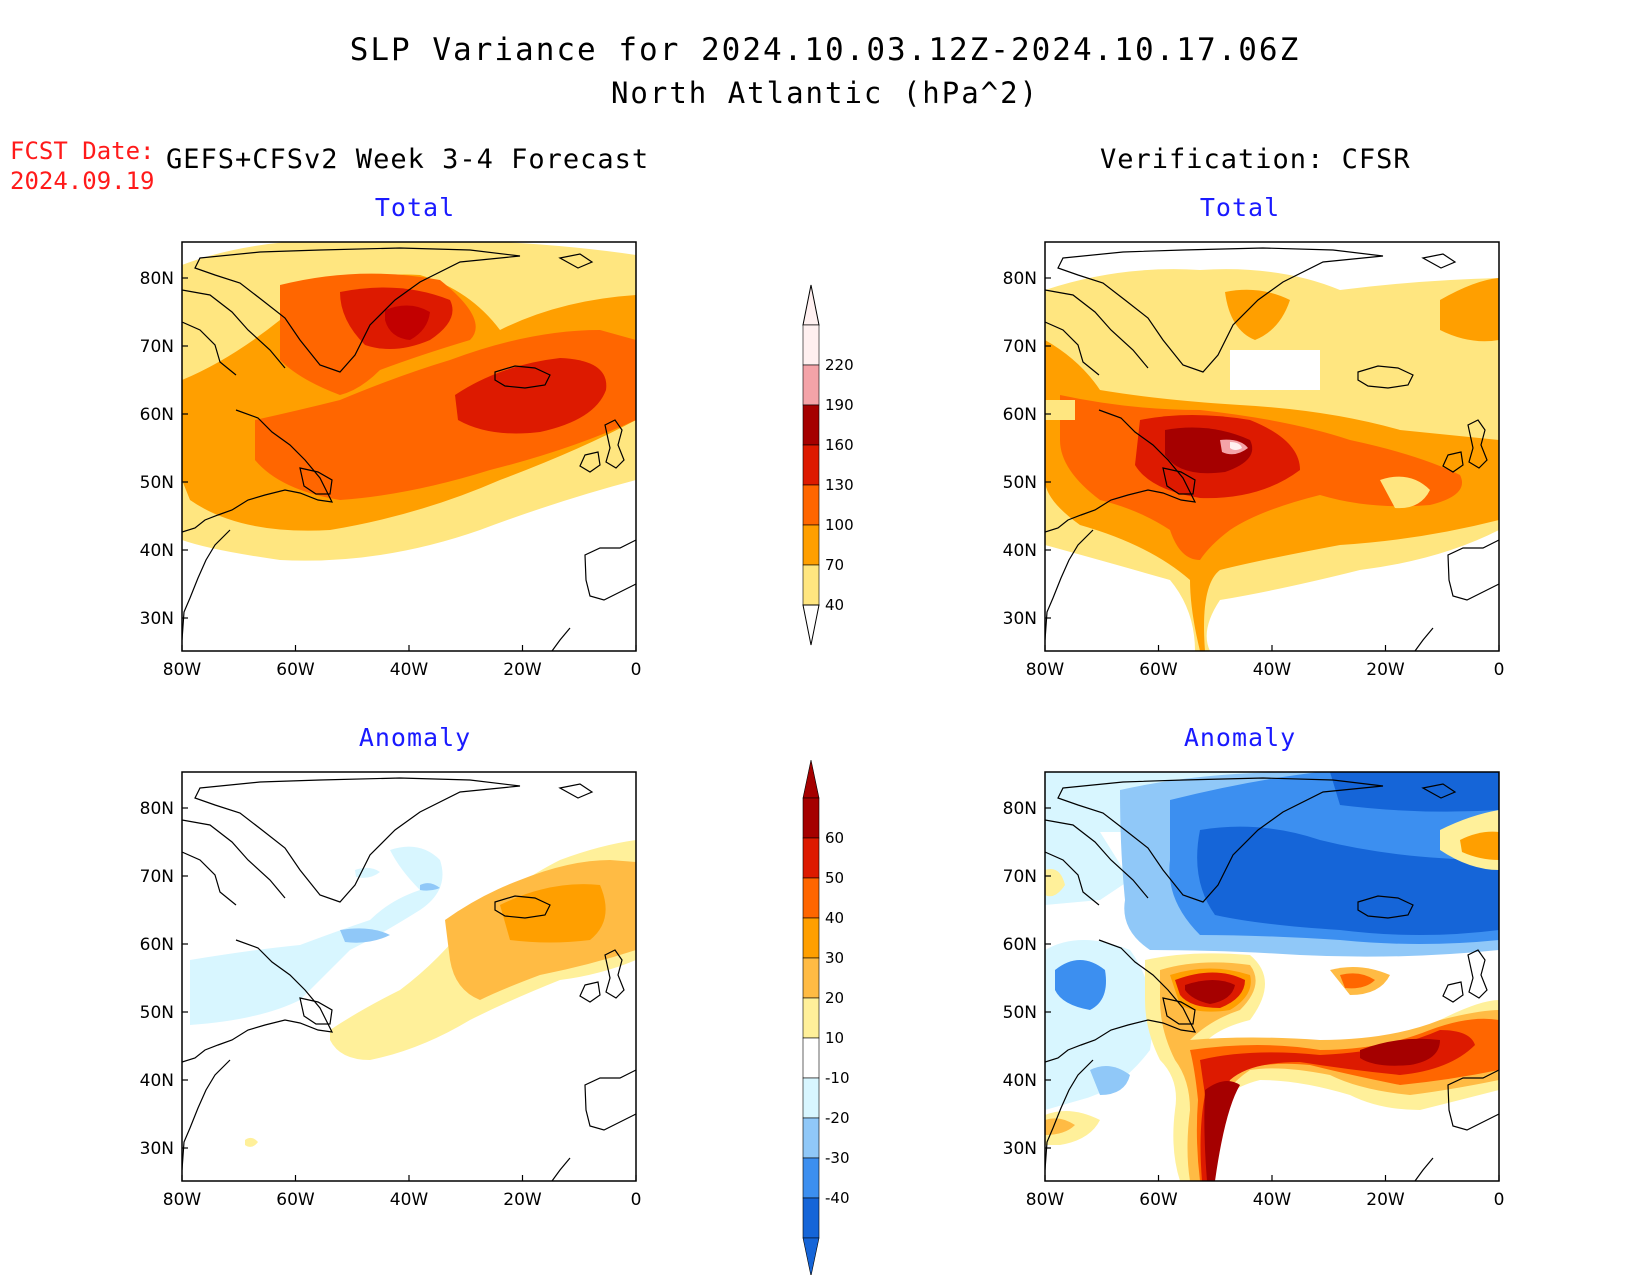 This screenshot has width=1650, height=1275. I want to click on forecast-heading: GEFS+CFSv2 Week 3-4 Forecast, so click(408, 159).